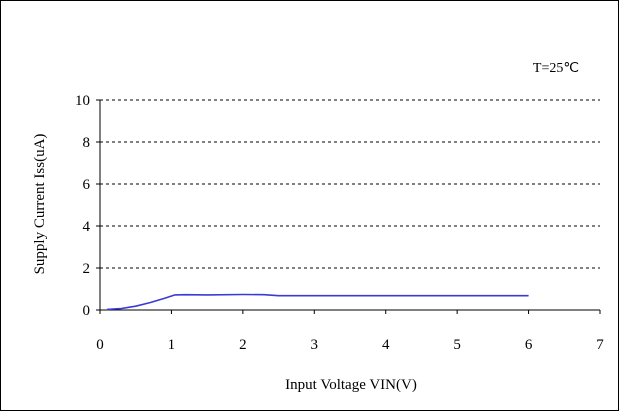 Image resolution: width=619 pixels, height=411 pixels. Describe the element at coordinates (556, 68) in the screenshot. I see `temperature-annotation: T=25℃` at that location.